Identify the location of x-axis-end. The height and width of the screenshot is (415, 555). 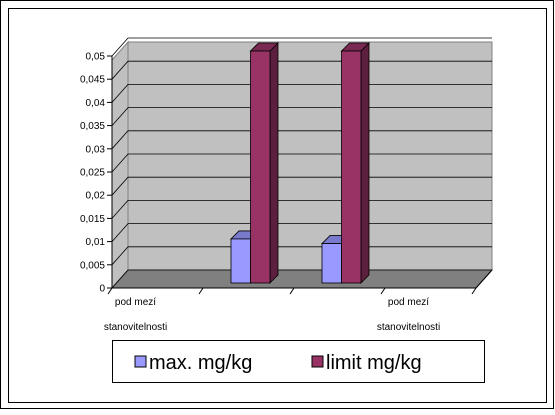
(484, 279).